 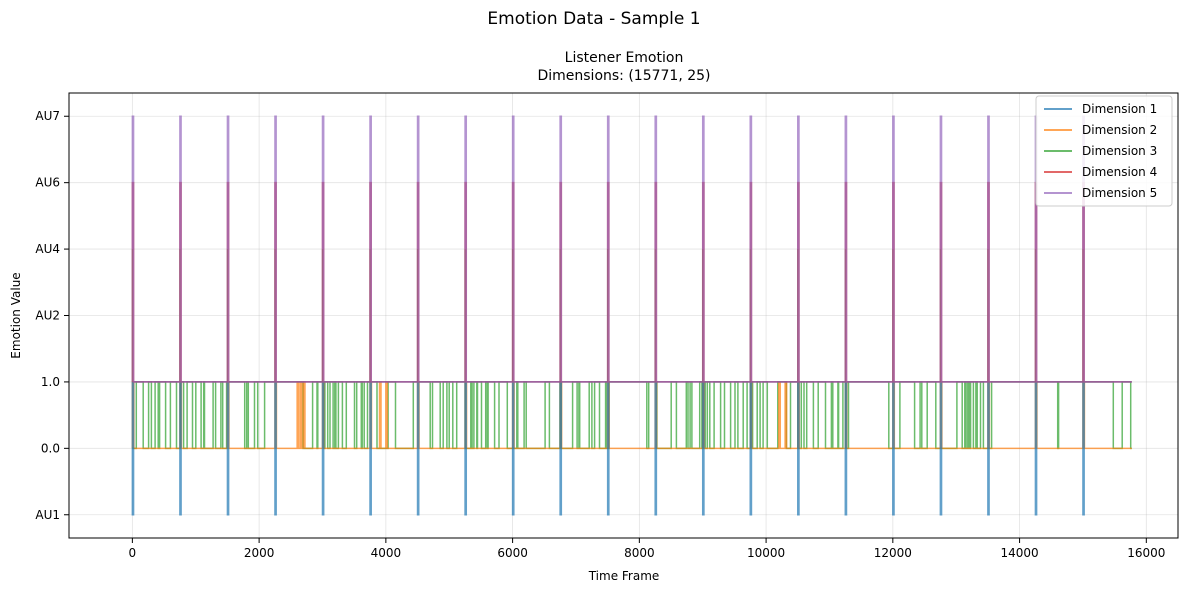 I want to click on x-tick-label: 10000, so click(x=766, y=553).